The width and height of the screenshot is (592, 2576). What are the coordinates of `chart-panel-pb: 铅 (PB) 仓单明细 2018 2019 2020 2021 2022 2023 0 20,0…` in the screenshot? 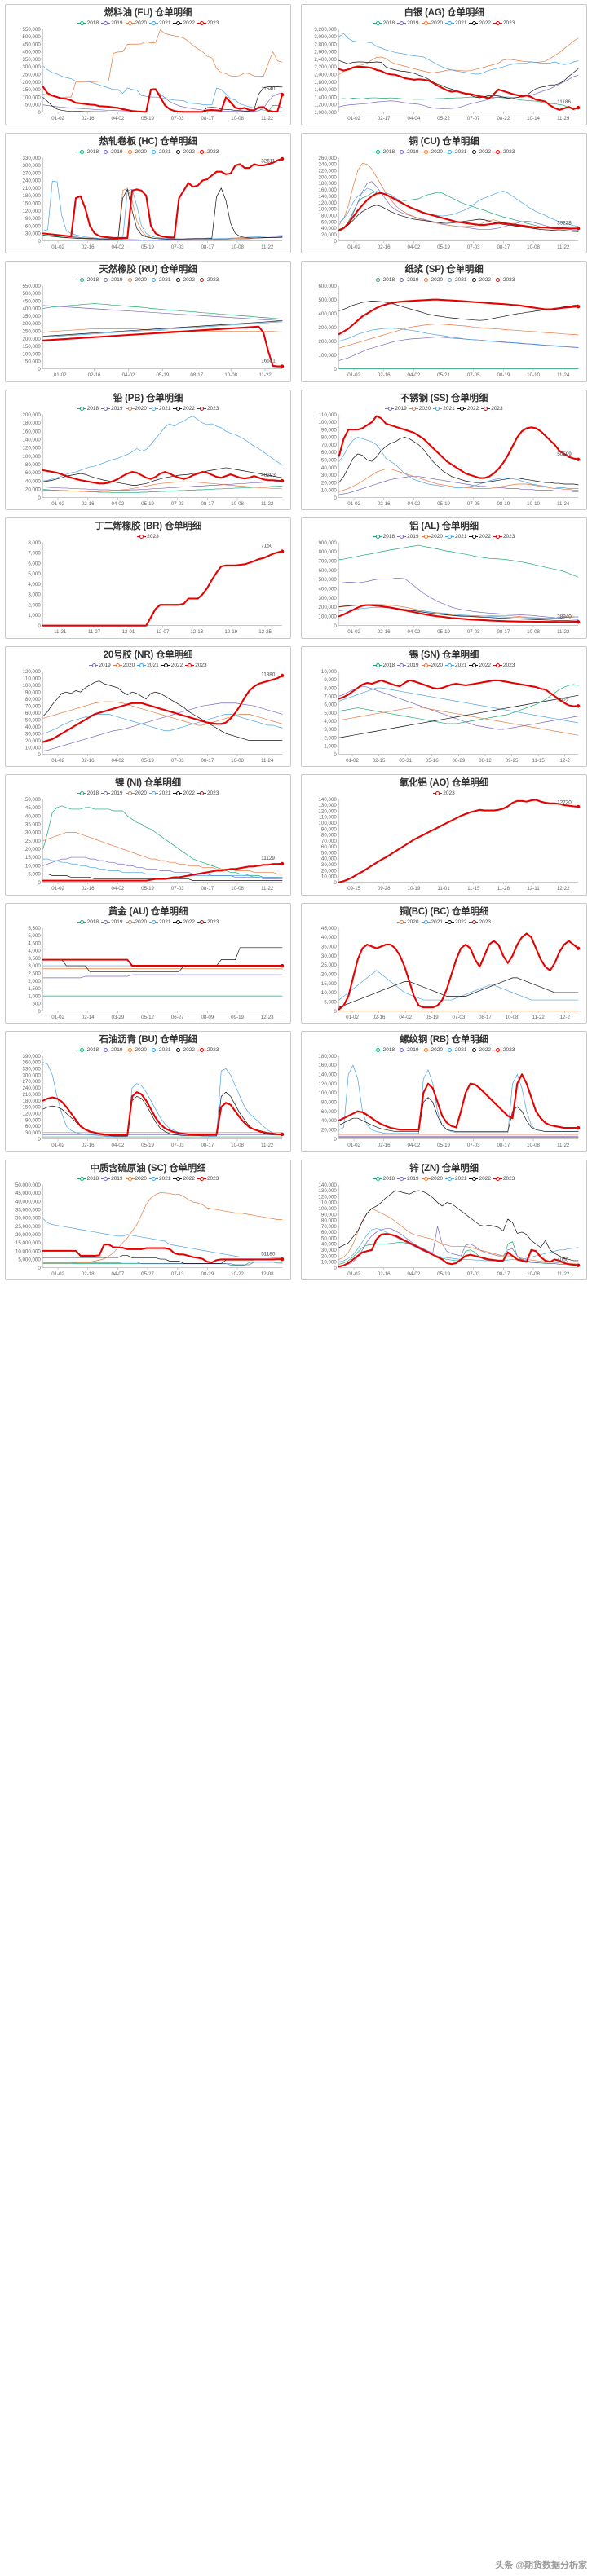 It's located at (148, 450).